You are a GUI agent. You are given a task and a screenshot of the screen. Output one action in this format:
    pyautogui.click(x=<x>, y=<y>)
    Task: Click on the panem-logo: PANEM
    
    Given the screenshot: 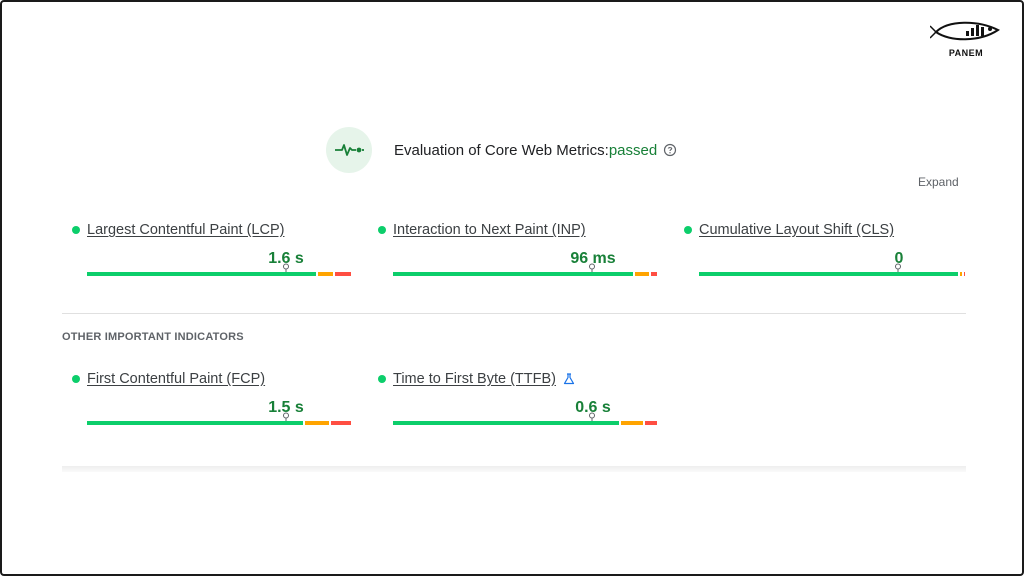 What is the action you would take?
    pyautogui.click(x=965, y=39)
    